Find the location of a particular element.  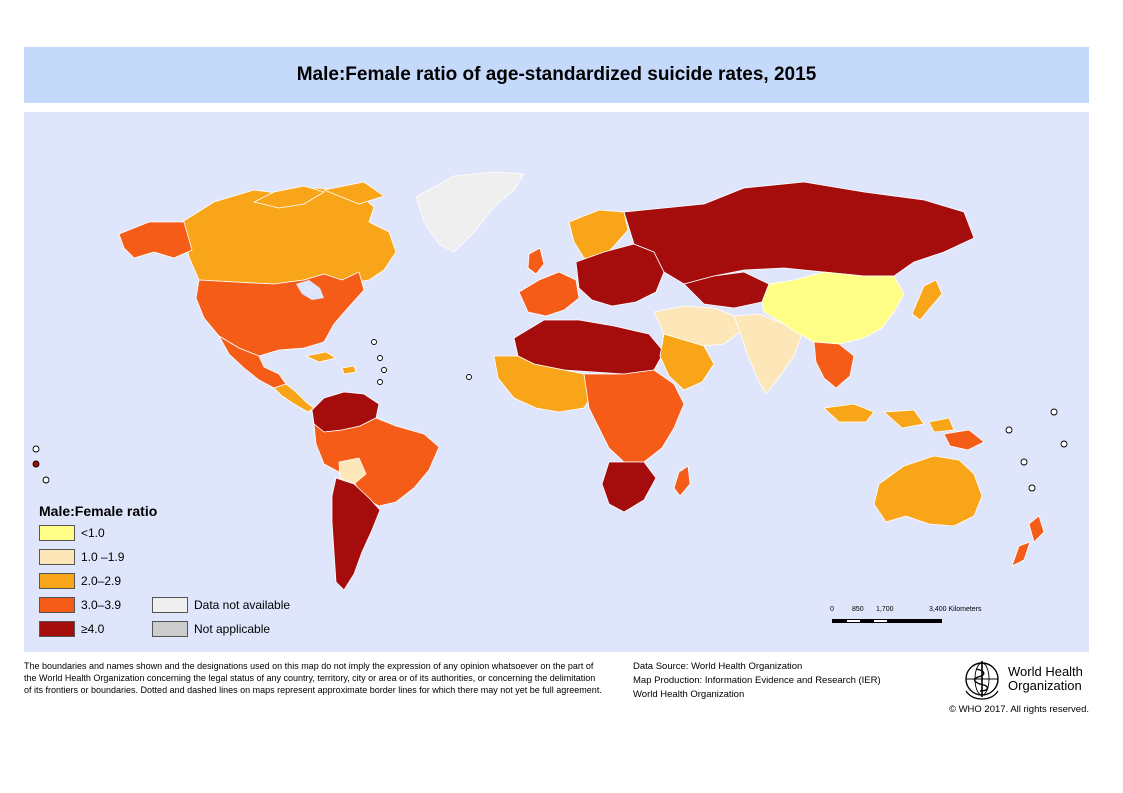

region-japan is located at coordinates (927, 300).